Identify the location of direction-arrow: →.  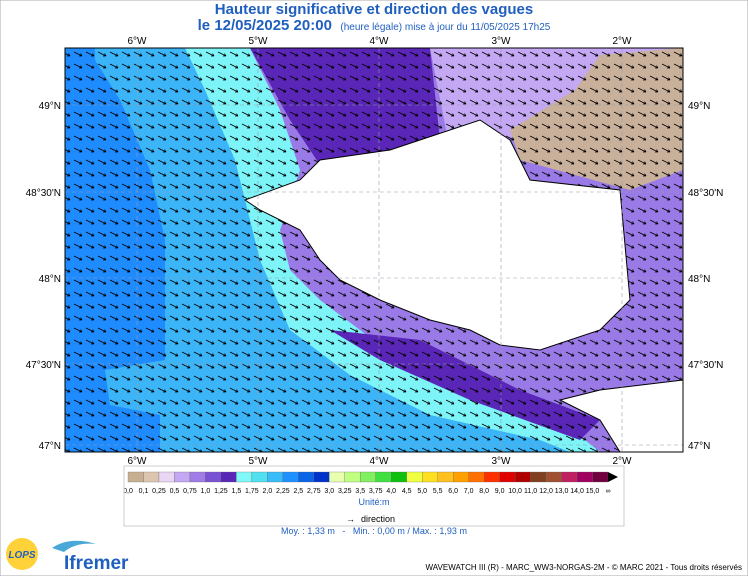
(350, 519).